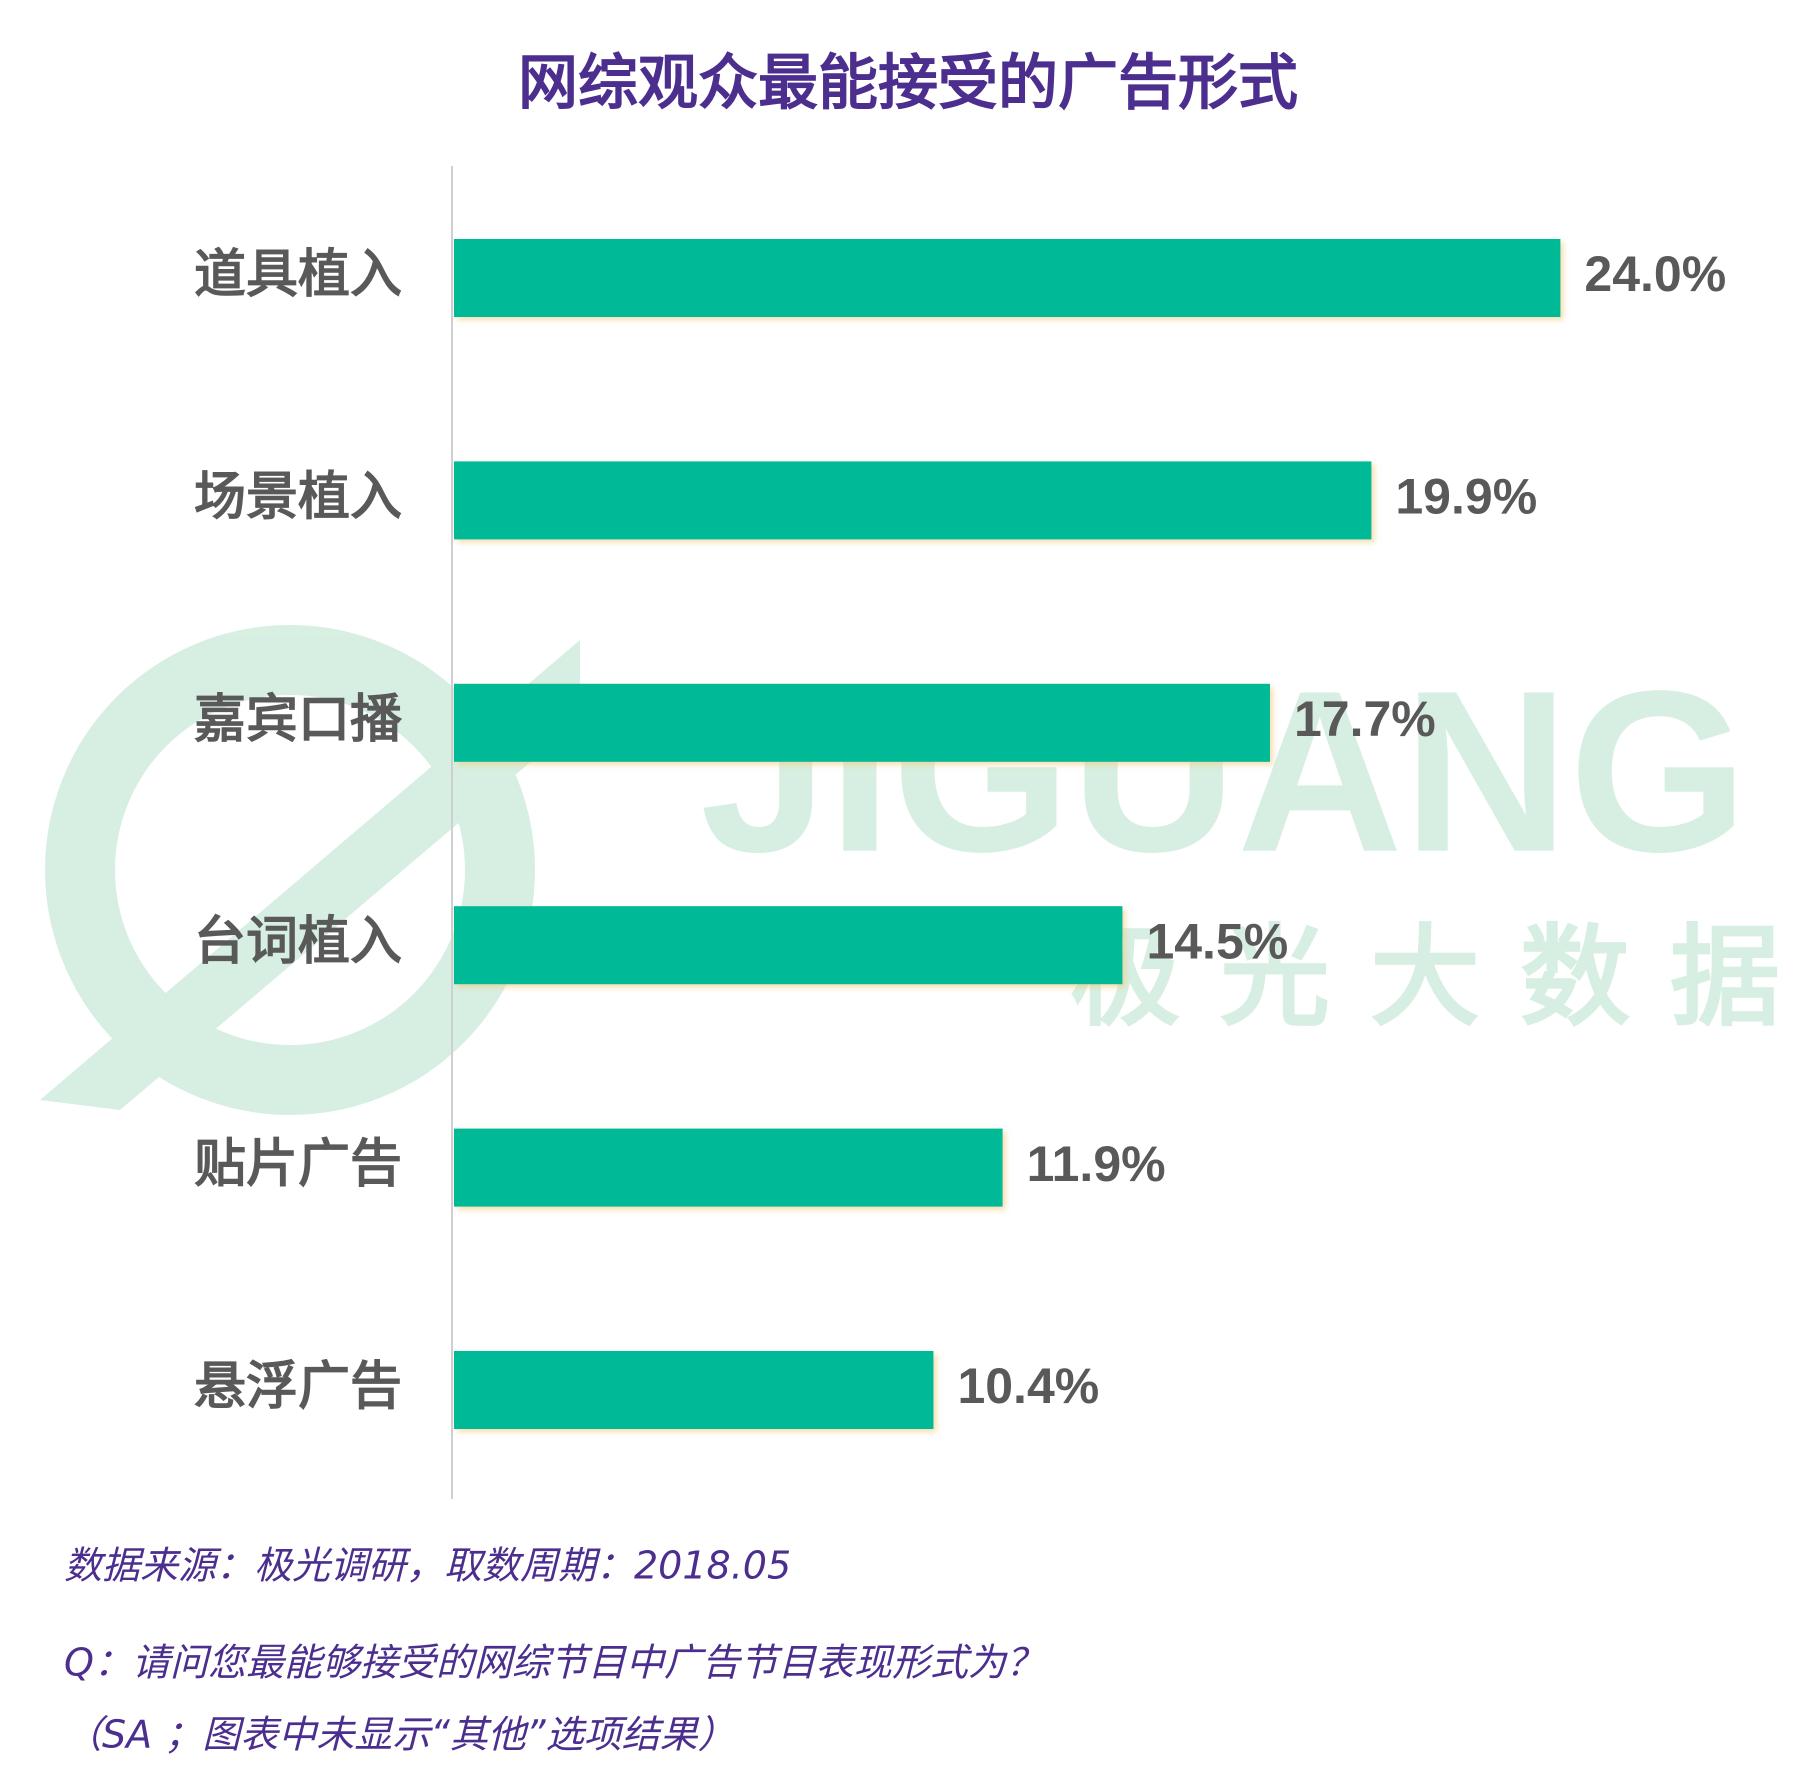  I want to click on watermark-brand: JIGUANG, so click(1224, 771).